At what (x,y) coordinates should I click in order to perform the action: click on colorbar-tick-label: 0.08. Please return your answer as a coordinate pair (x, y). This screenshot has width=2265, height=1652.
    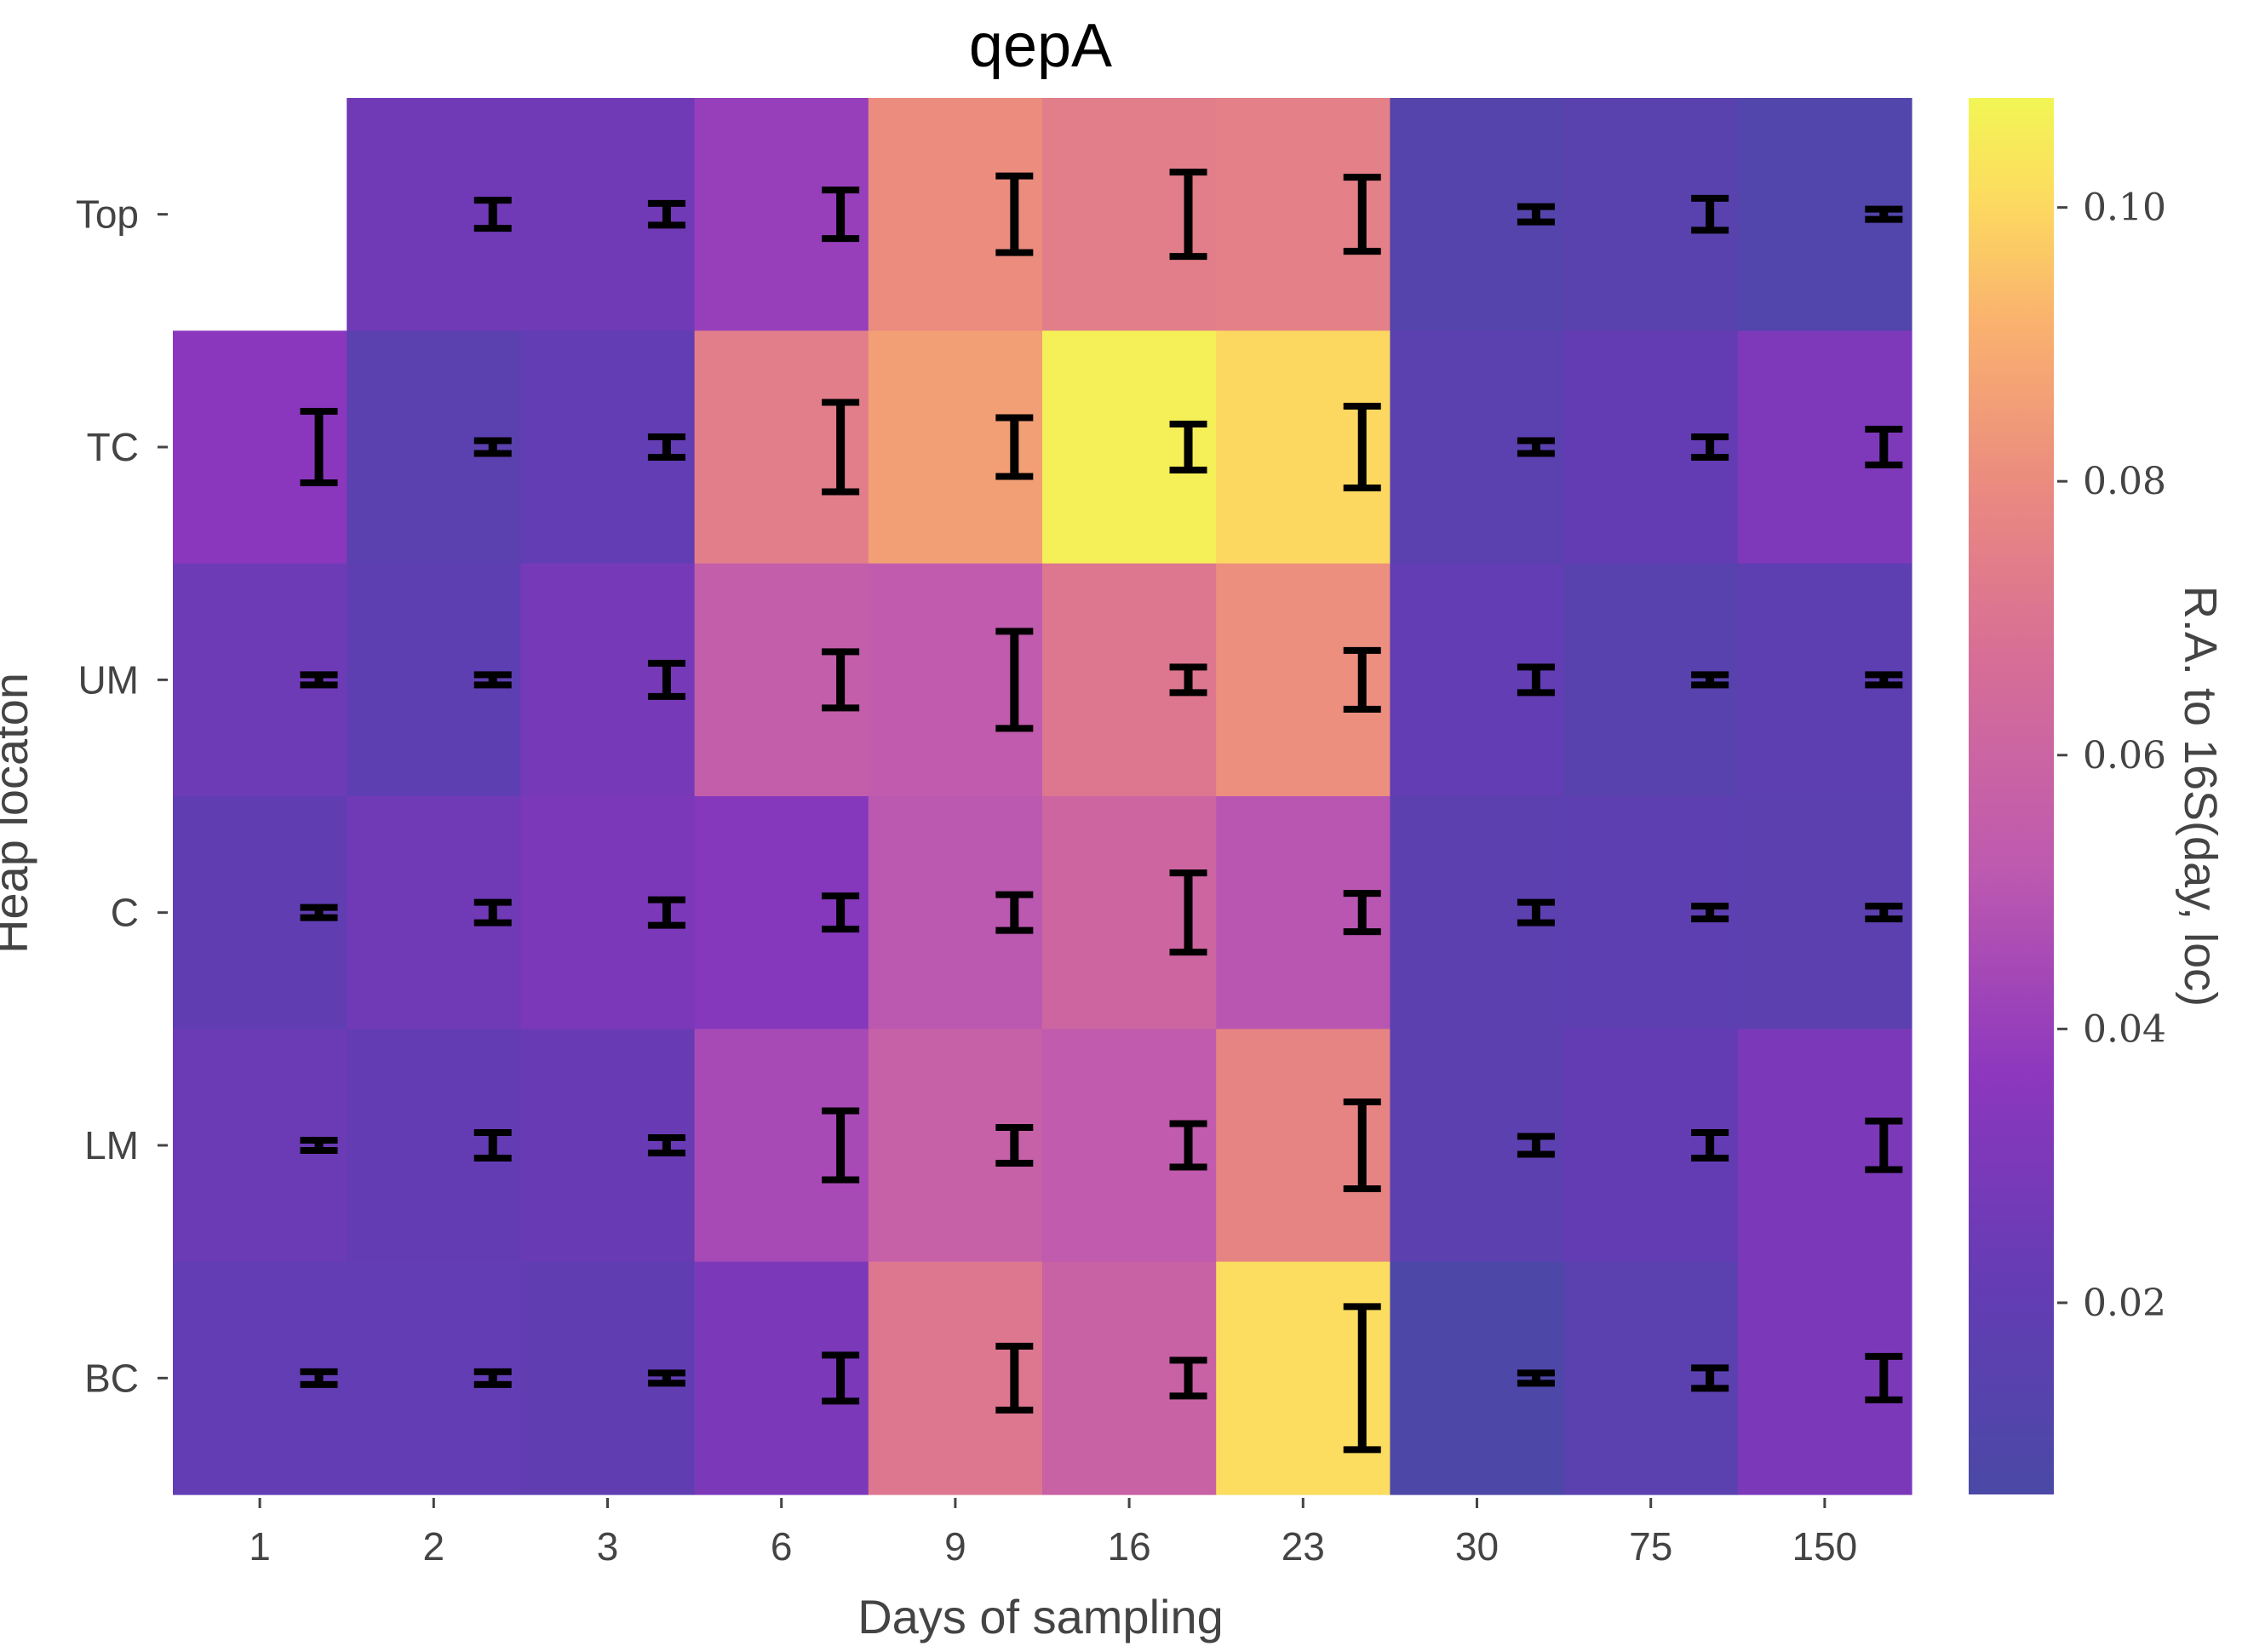
    Looking at the image, I should click on (2124, 481).